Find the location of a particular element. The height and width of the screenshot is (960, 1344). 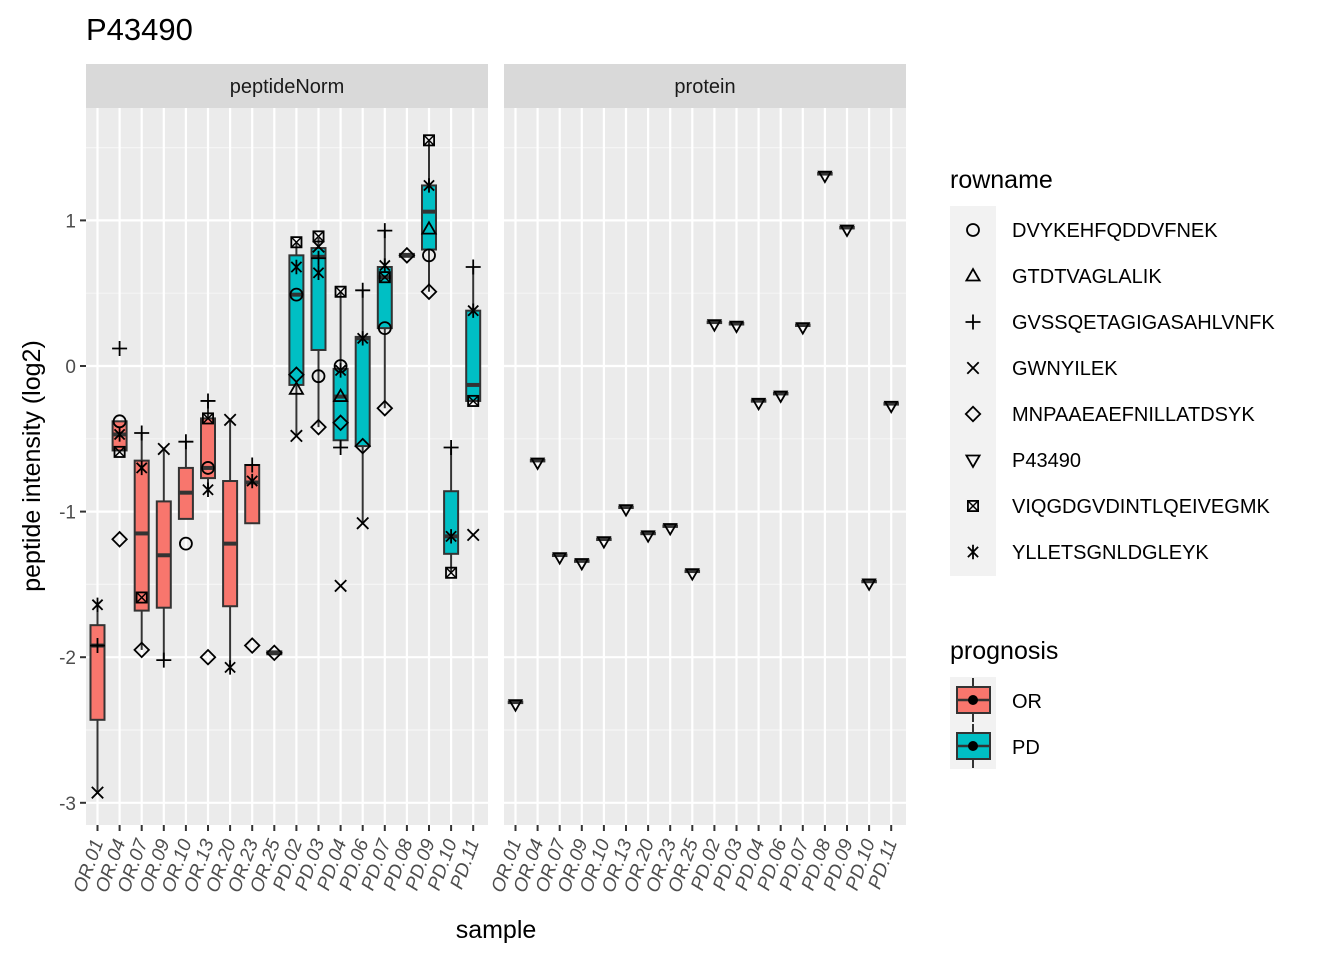

facet-strip is located at coordinates (287, 86).